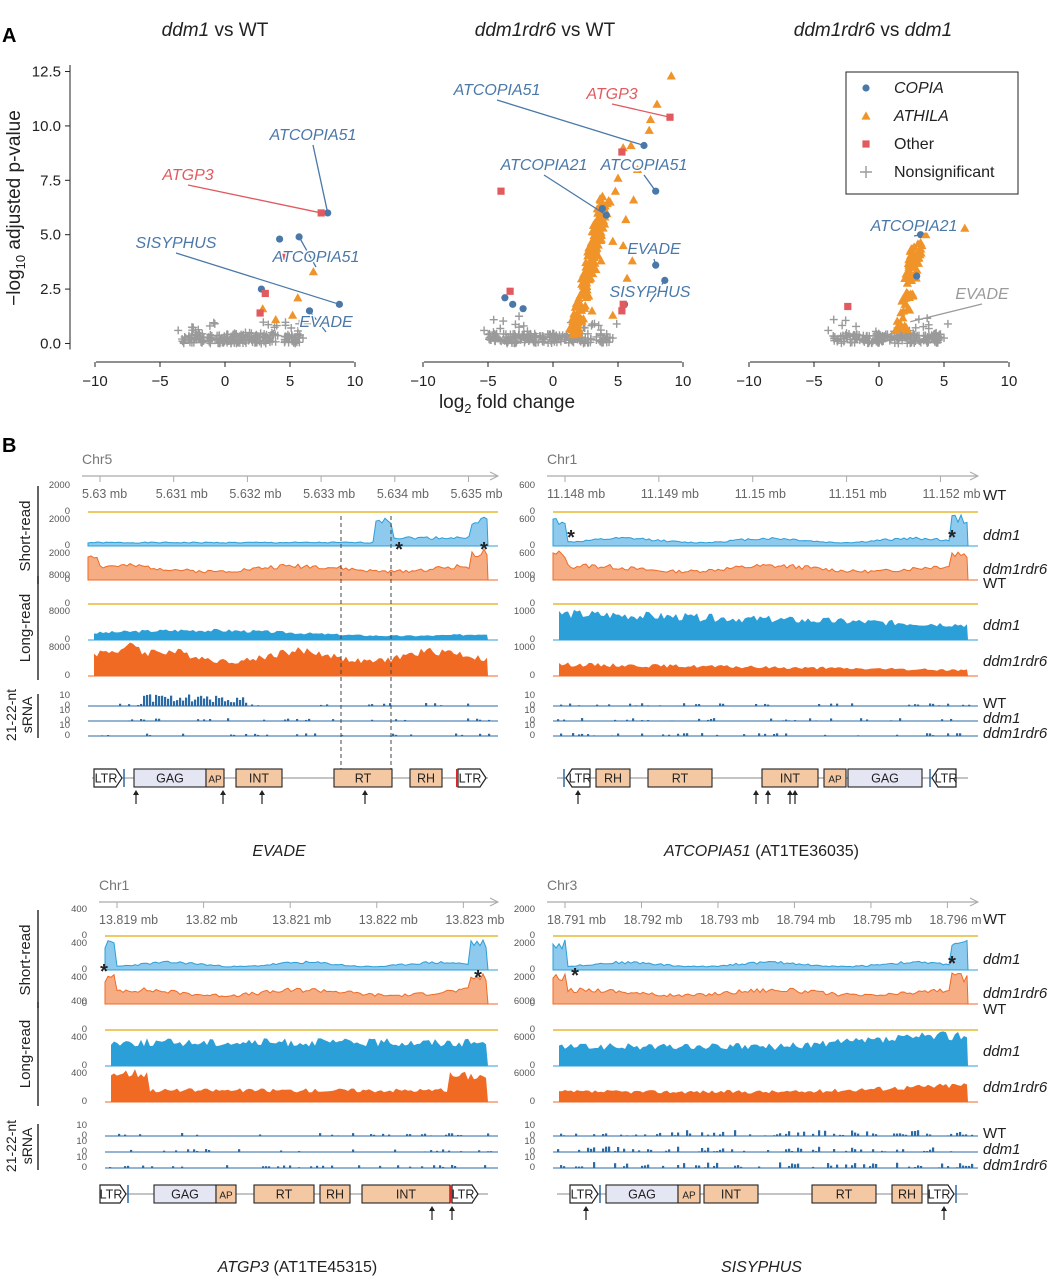 Image resolution: width=1056 pixels, height=1280 pixels. What do you see at coordinates (212, 920) in the screenshot?
I see `coordinate-tick-label: 13.82 mb` at bounding box center [212, 920].